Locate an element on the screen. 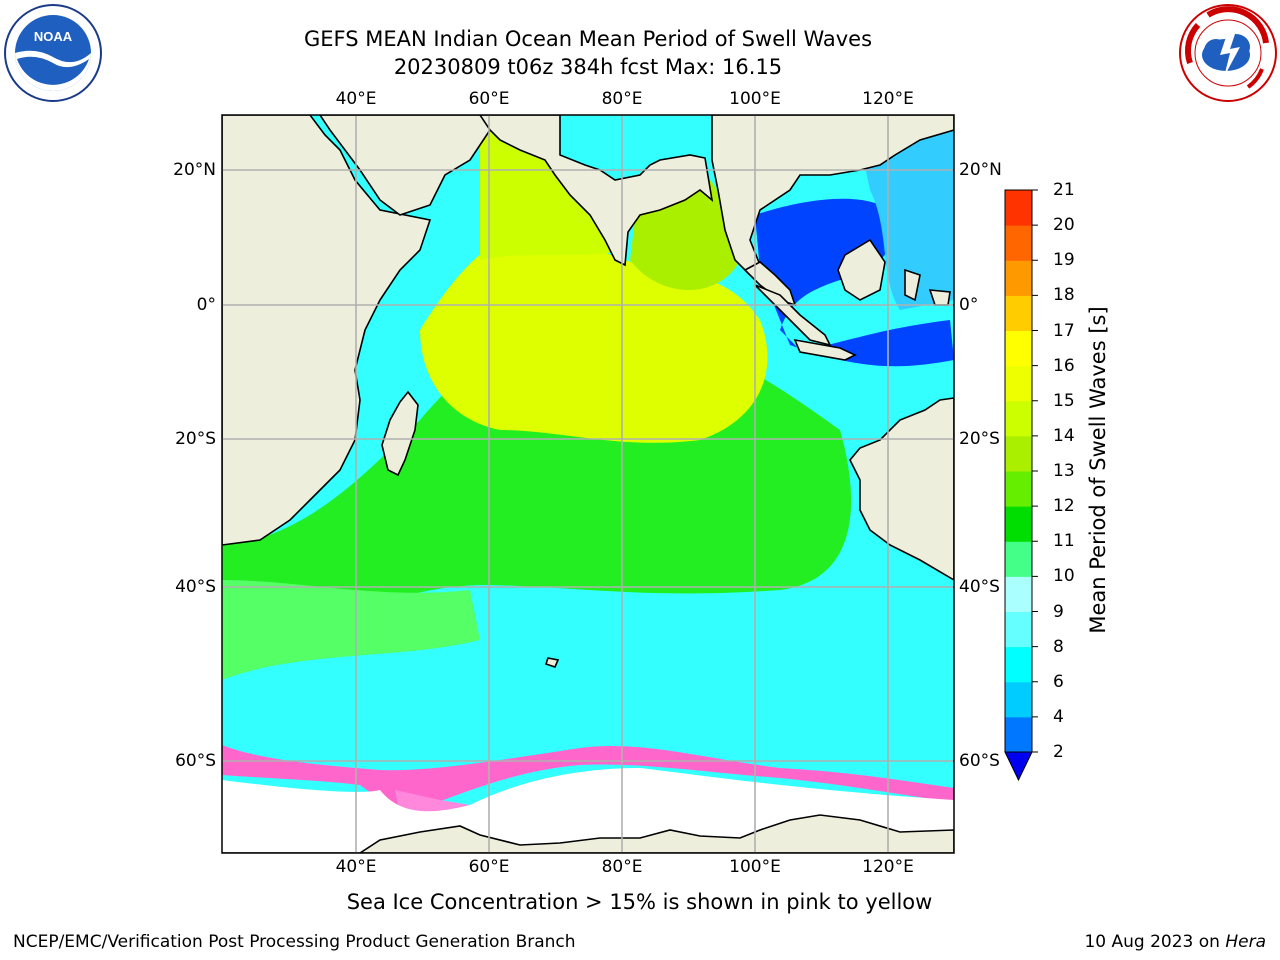  west-pacific-region is located at coordinates (904, 215).